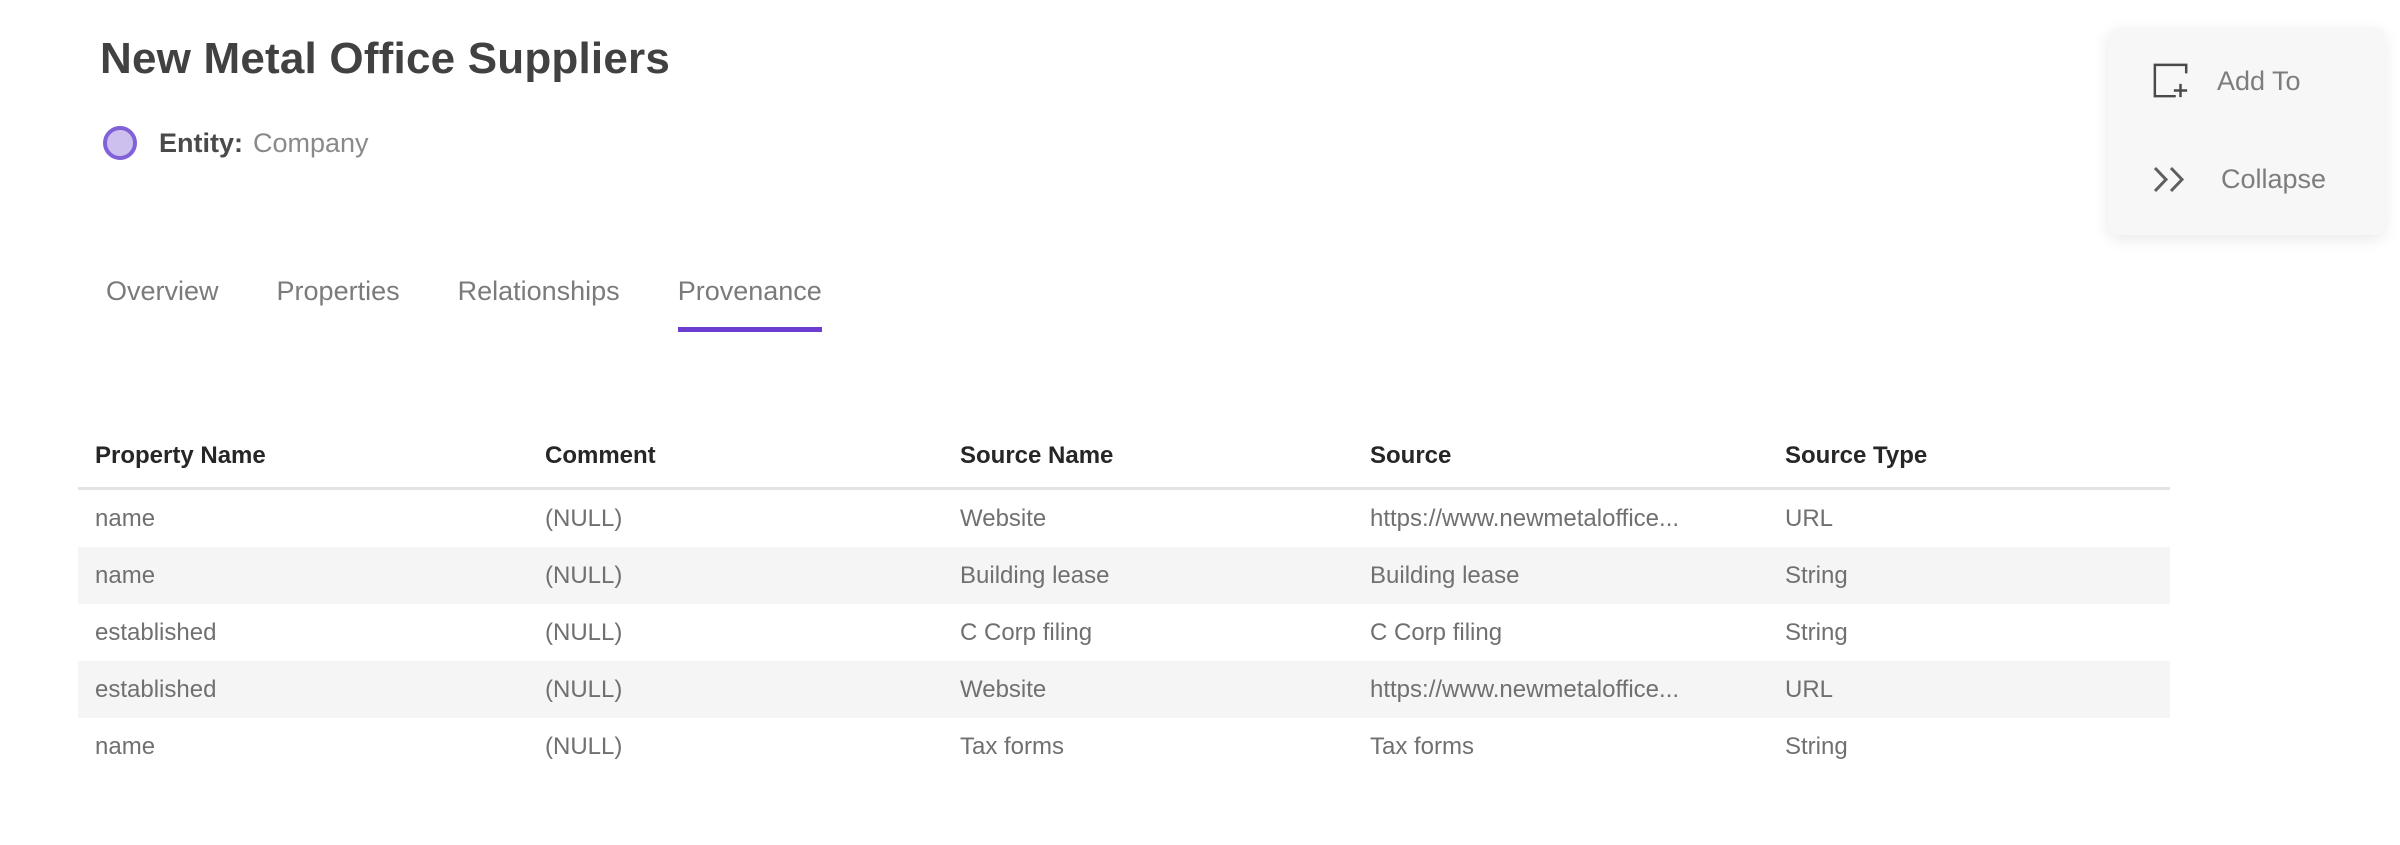  I want to click on collapse-button: Collapse, so click(2268, 179).